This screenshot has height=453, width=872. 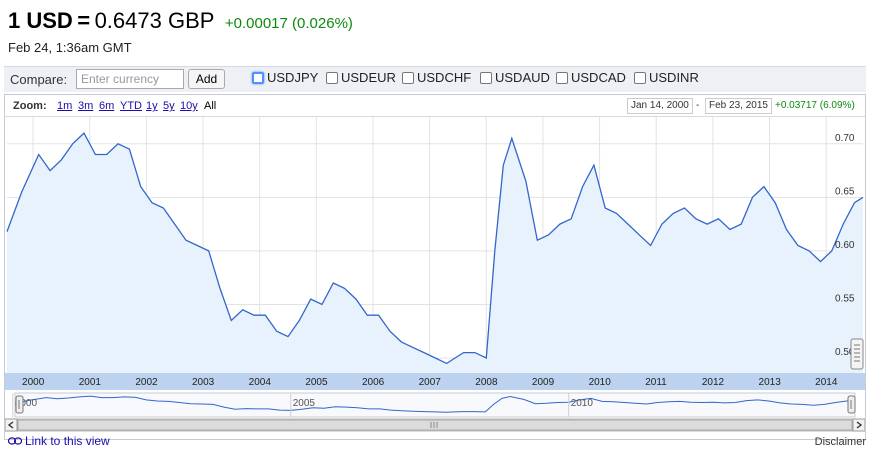 I want to click on navigator-year-label: 2005, so click(x=304, y=403).